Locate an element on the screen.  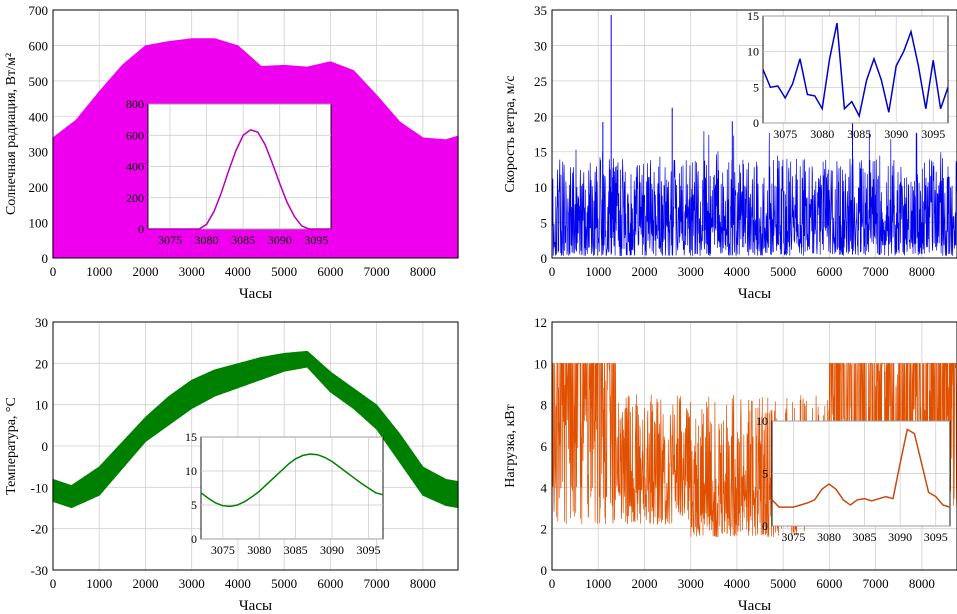
y-tick-label: 30 is located at coordinates (540, 45).